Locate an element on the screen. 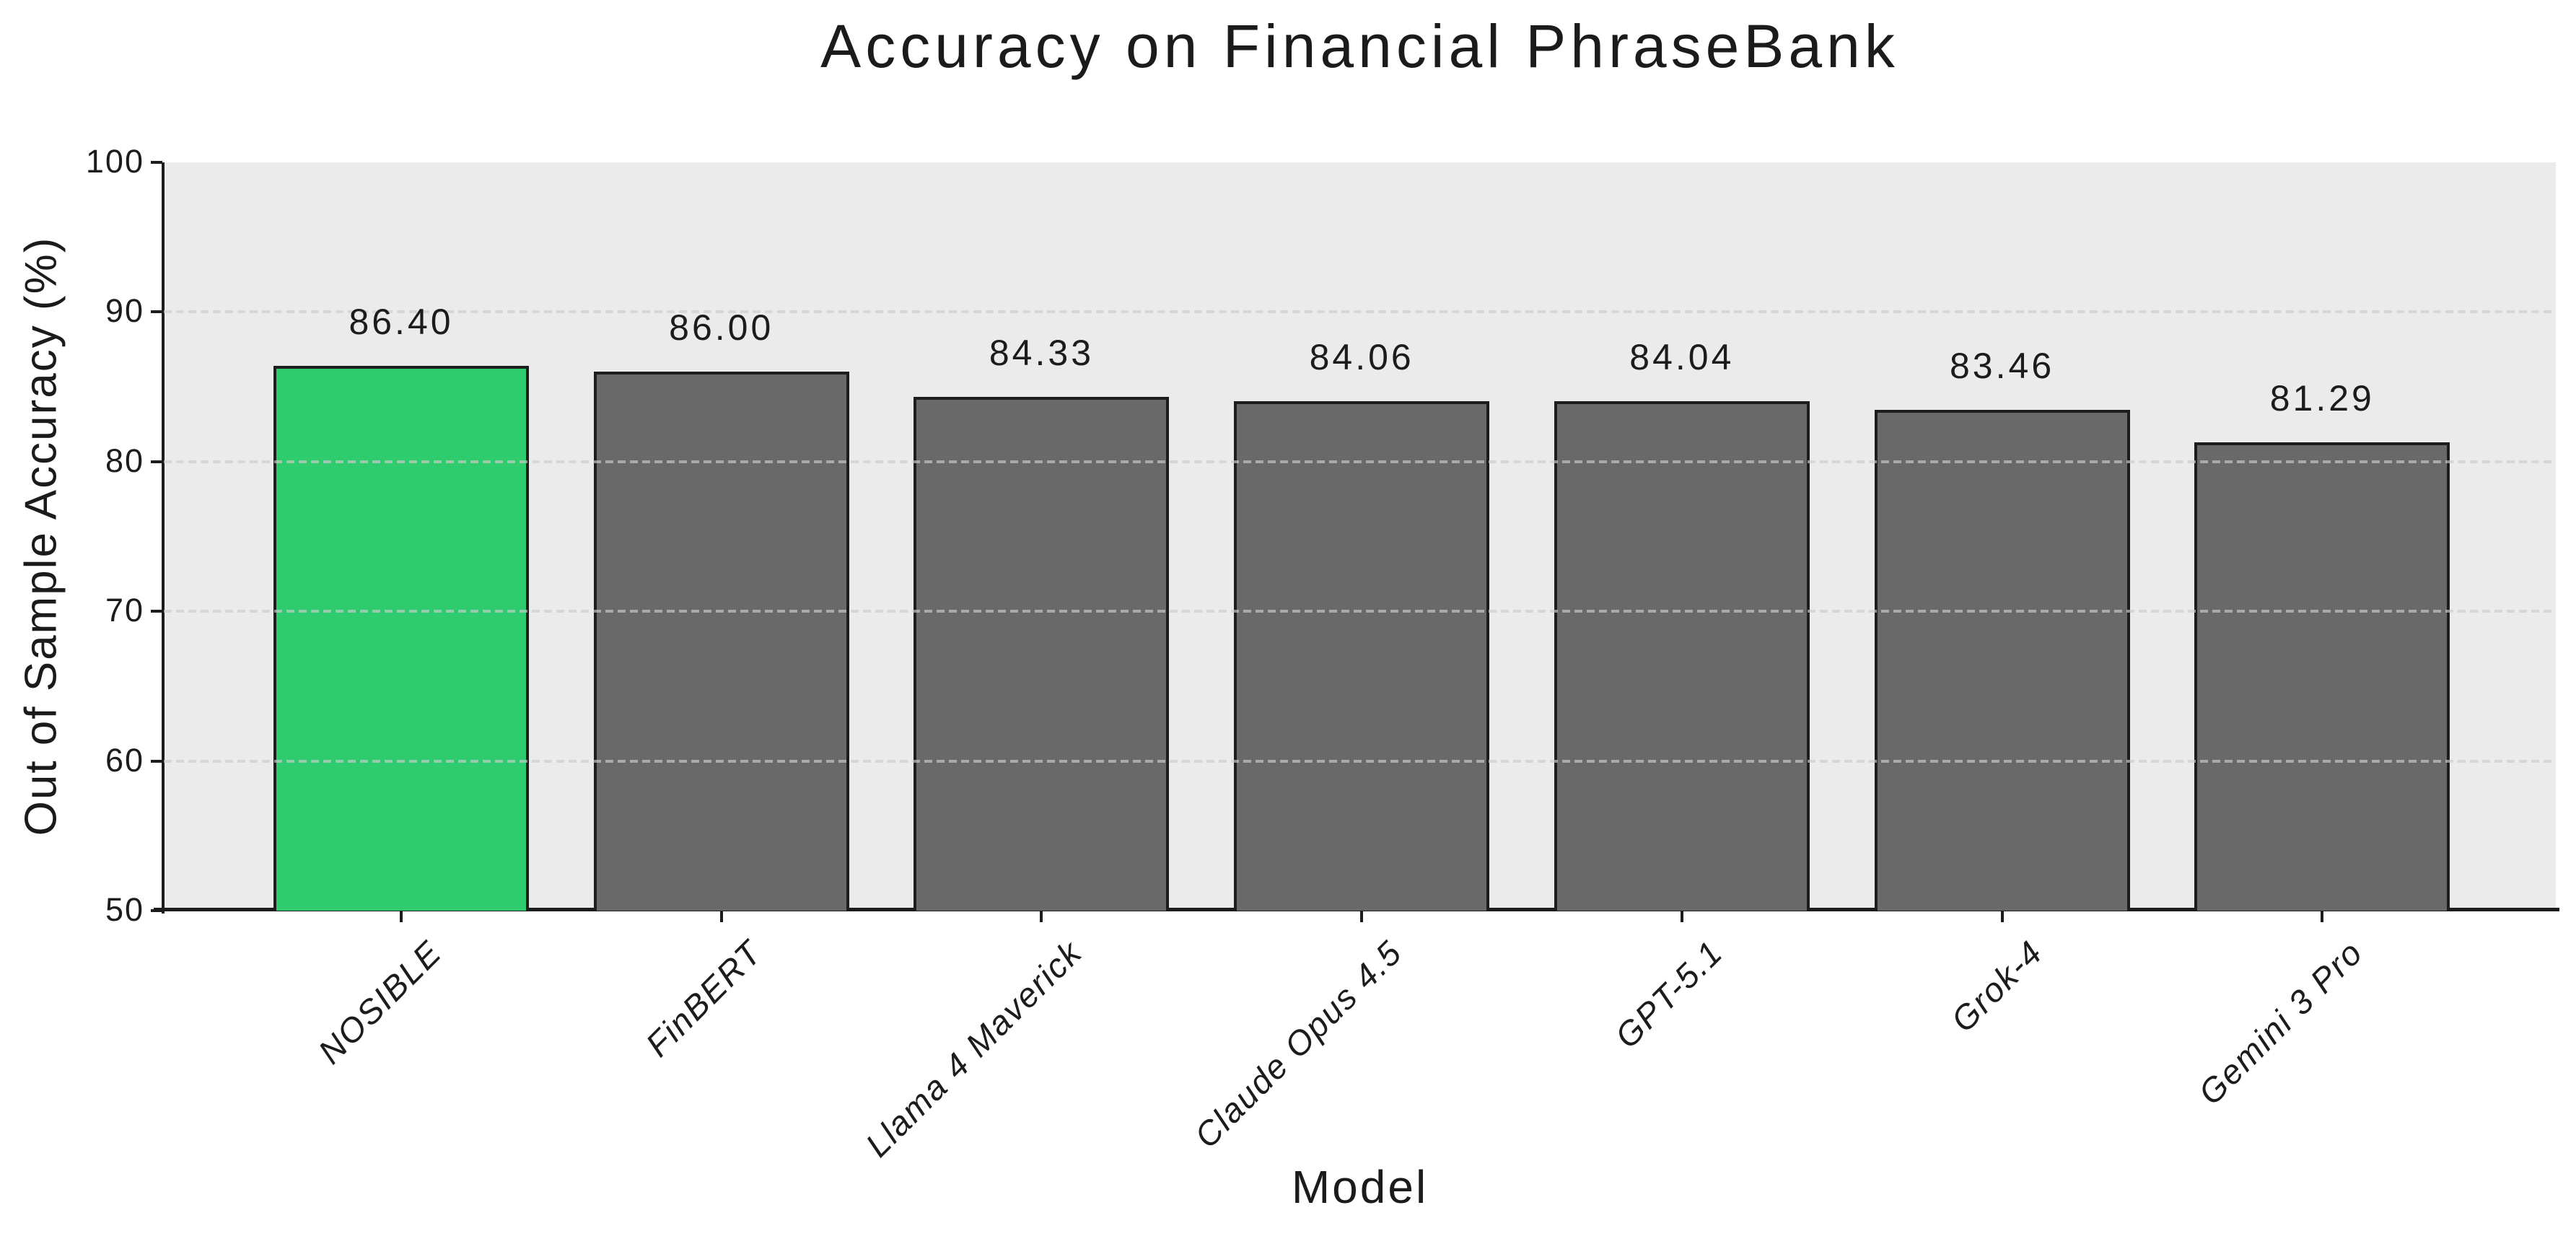 The height and width of the screenshot is (1244, 2576). x-tick-label-finbert: FinBERT is located at coordinates (703, 998).